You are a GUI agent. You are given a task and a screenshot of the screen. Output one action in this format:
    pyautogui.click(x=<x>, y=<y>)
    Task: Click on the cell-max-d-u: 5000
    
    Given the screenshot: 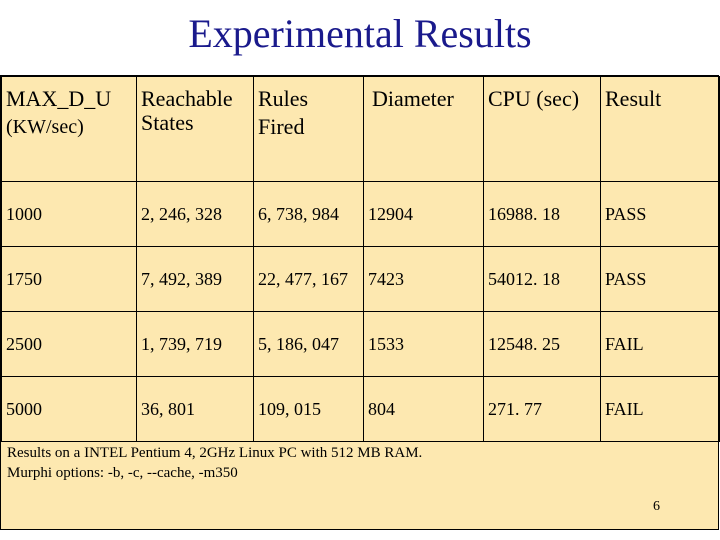 What is the action you would take?
    pyautogui.click(x=69, y=409)
    